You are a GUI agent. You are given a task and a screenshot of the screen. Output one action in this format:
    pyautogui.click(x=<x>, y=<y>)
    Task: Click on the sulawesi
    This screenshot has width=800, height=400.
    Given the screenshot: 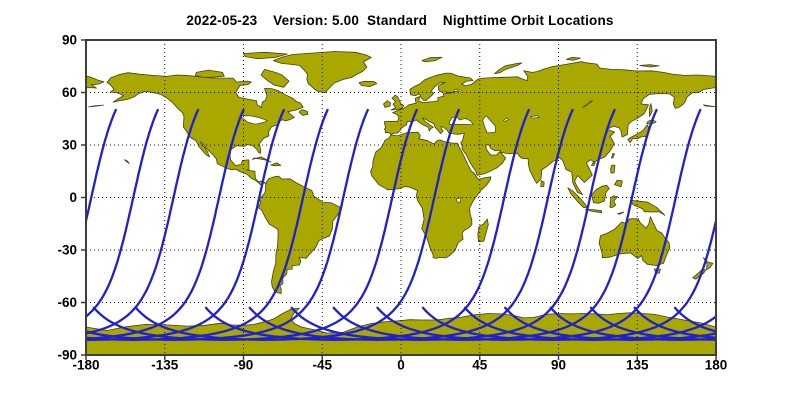 What is the action you would take?
    pyautogui.click(x=613, y=201)
    